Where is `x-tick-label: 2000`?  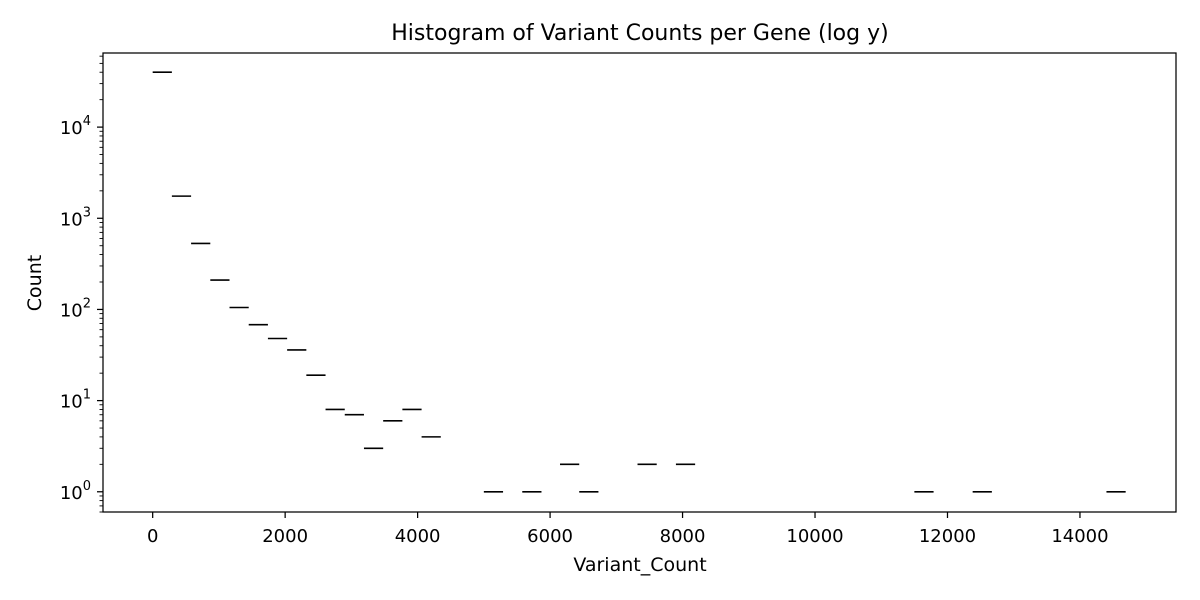 x-tick-label: 2000 is located at coordinates (285, 536).